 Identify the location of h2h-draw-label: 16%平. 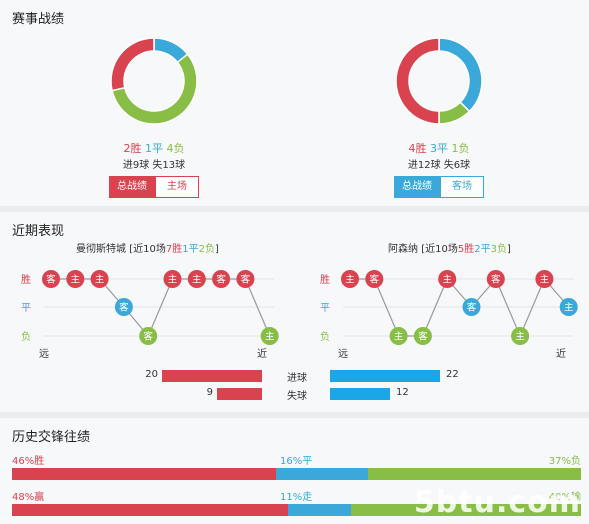
(296, 461).